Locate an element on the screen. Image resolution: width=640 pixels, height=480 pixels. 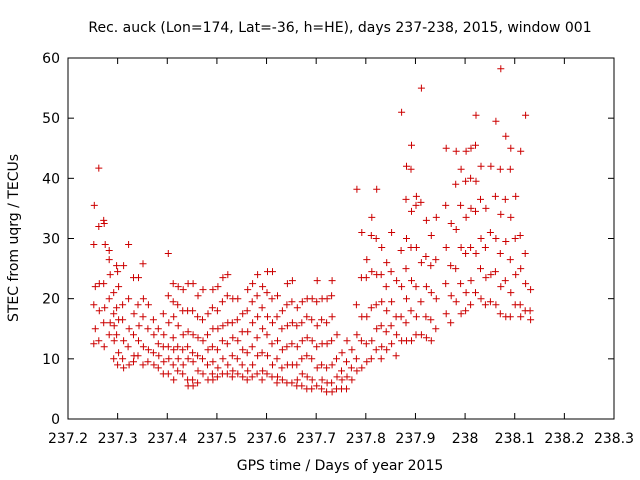
y-tick-label: 10 is located at coordinates (51, 360).